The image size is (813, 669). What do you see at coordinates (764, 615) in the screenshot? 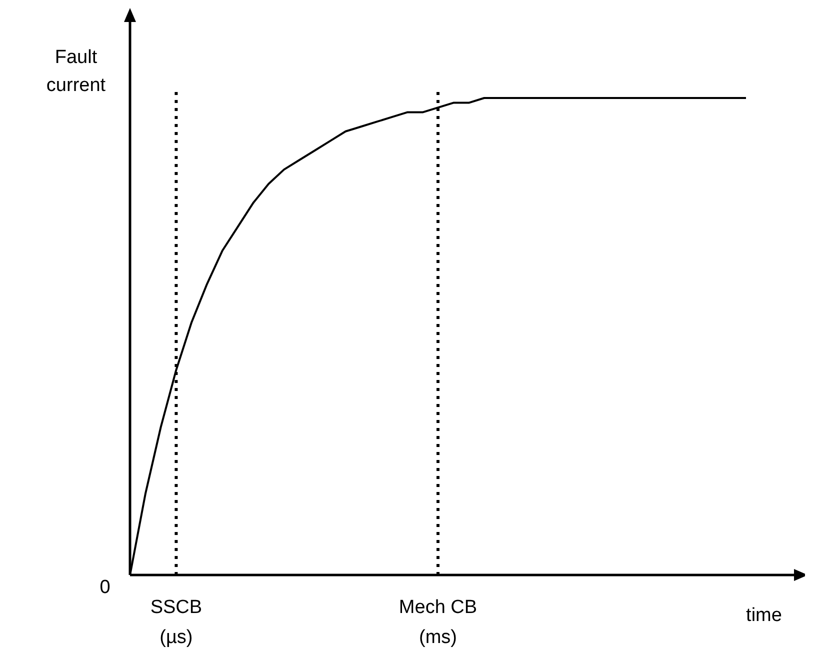
I see `x-axis-title: time` at bounding box center [764, 615].